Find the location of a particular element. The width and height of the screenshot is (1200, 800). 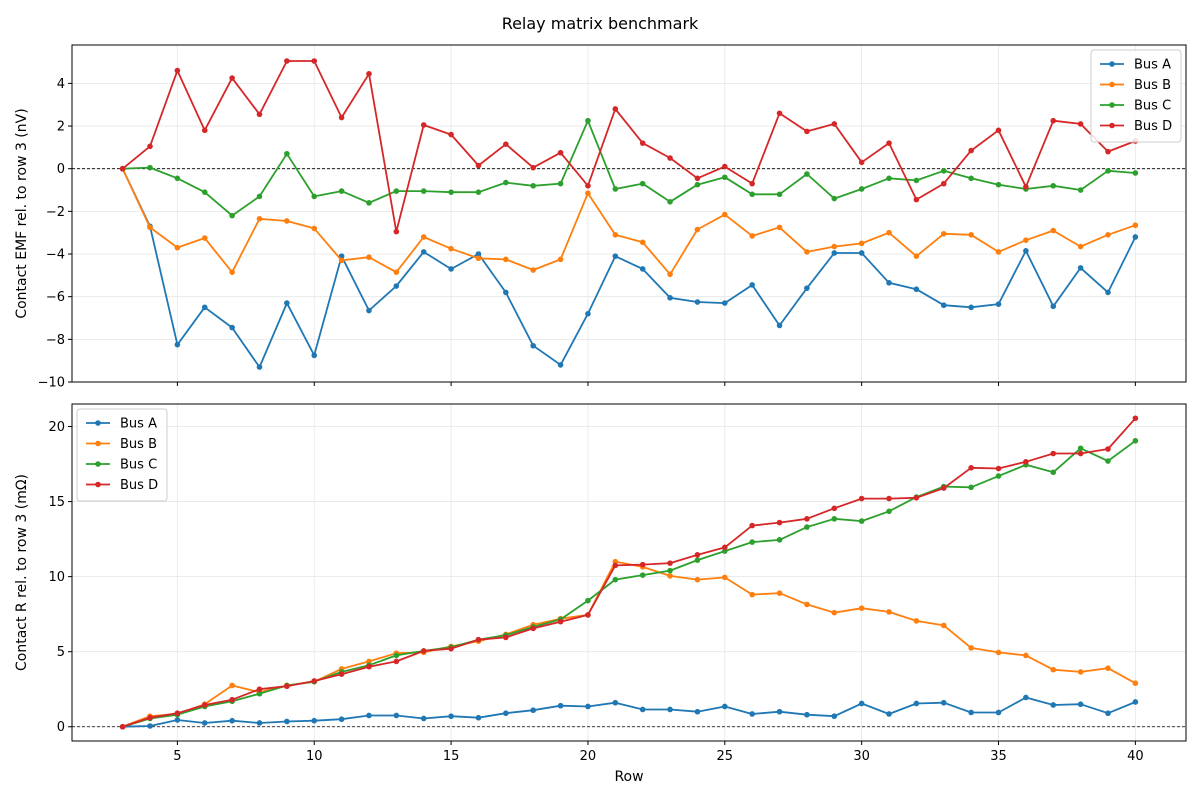

legend-box is located at coordinates (1136, 96).